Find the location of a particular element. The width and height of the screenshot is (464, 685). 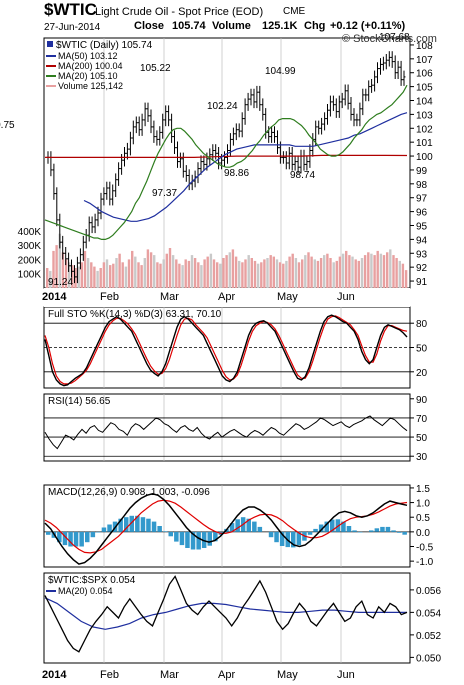

description-label: Light Crude Oil - Spot Price (EOD) is located at coordinates (179, 12).